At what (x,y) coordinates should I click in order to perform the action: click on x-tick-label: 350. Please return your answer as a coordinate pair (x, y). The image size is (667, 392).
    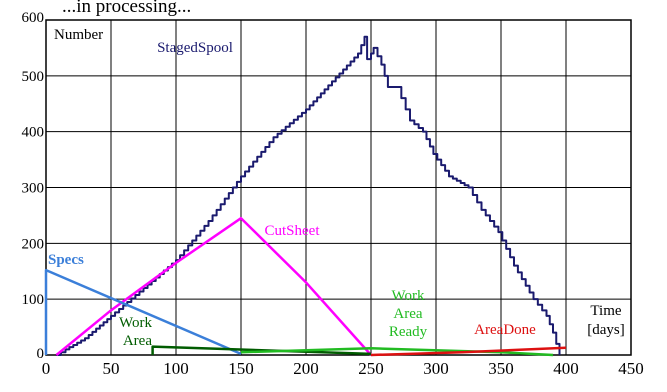
    Looking at the image, I should click on (501, 368).